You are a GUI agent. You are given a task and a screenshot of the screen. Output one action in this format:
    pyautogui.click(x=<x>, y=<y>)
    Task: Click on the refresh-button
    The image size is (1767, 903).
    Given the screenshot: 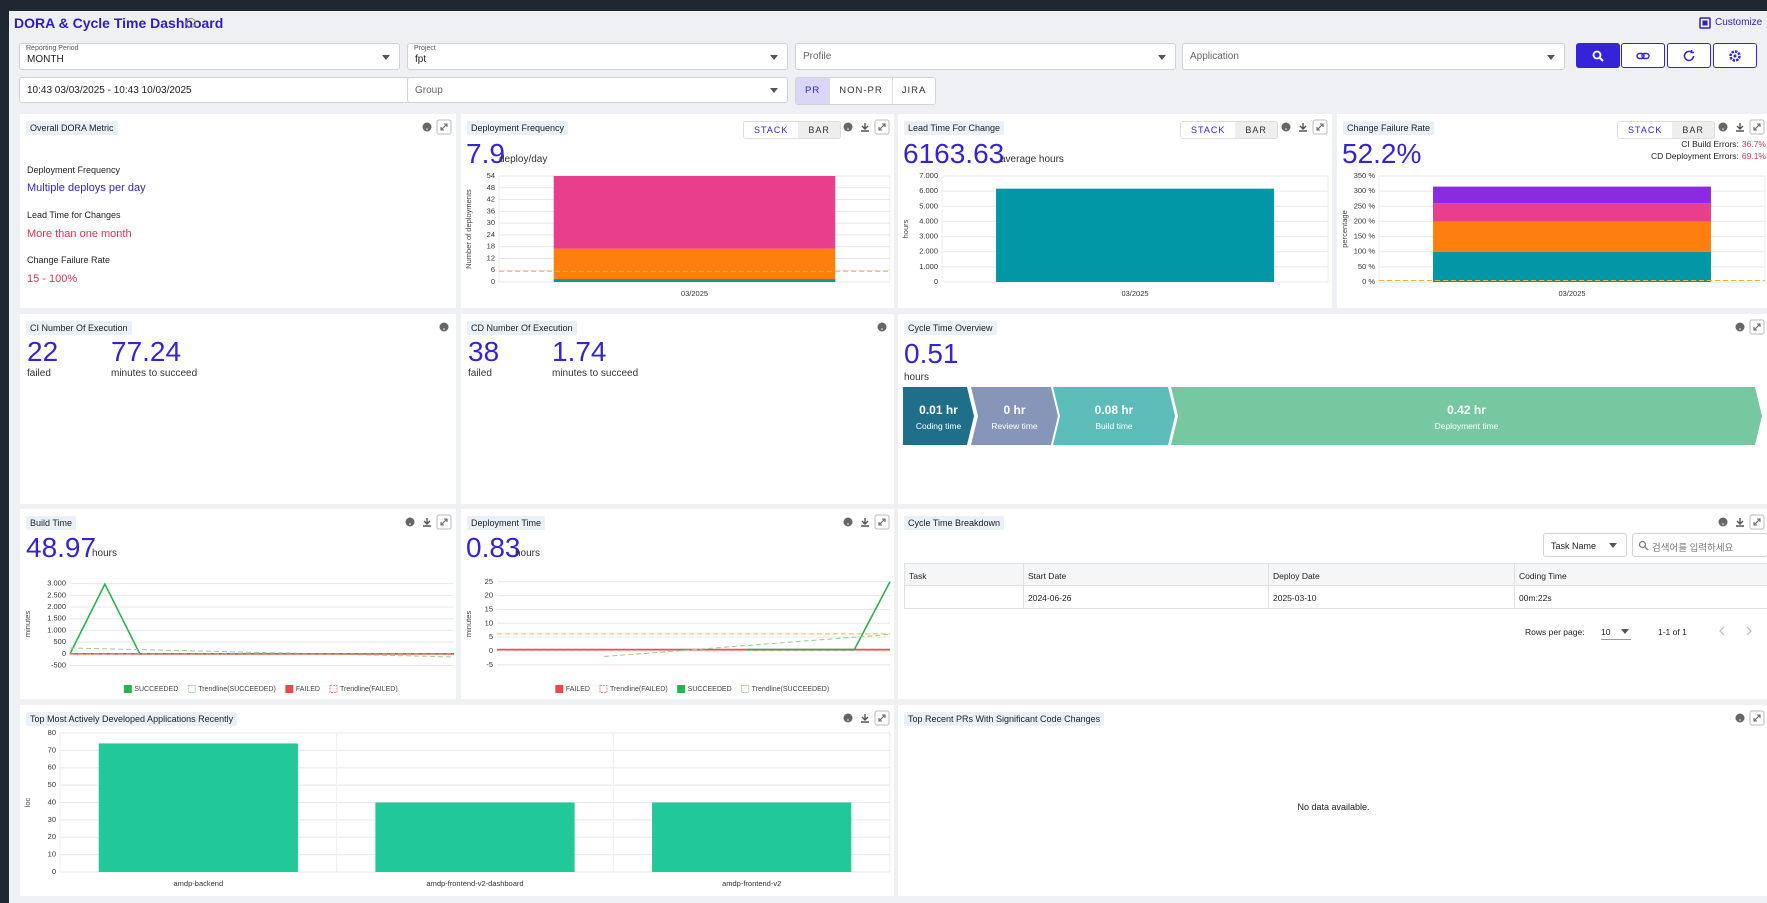 What is the action you would take?
    pyautogui.click(x=1689, y=55)
    